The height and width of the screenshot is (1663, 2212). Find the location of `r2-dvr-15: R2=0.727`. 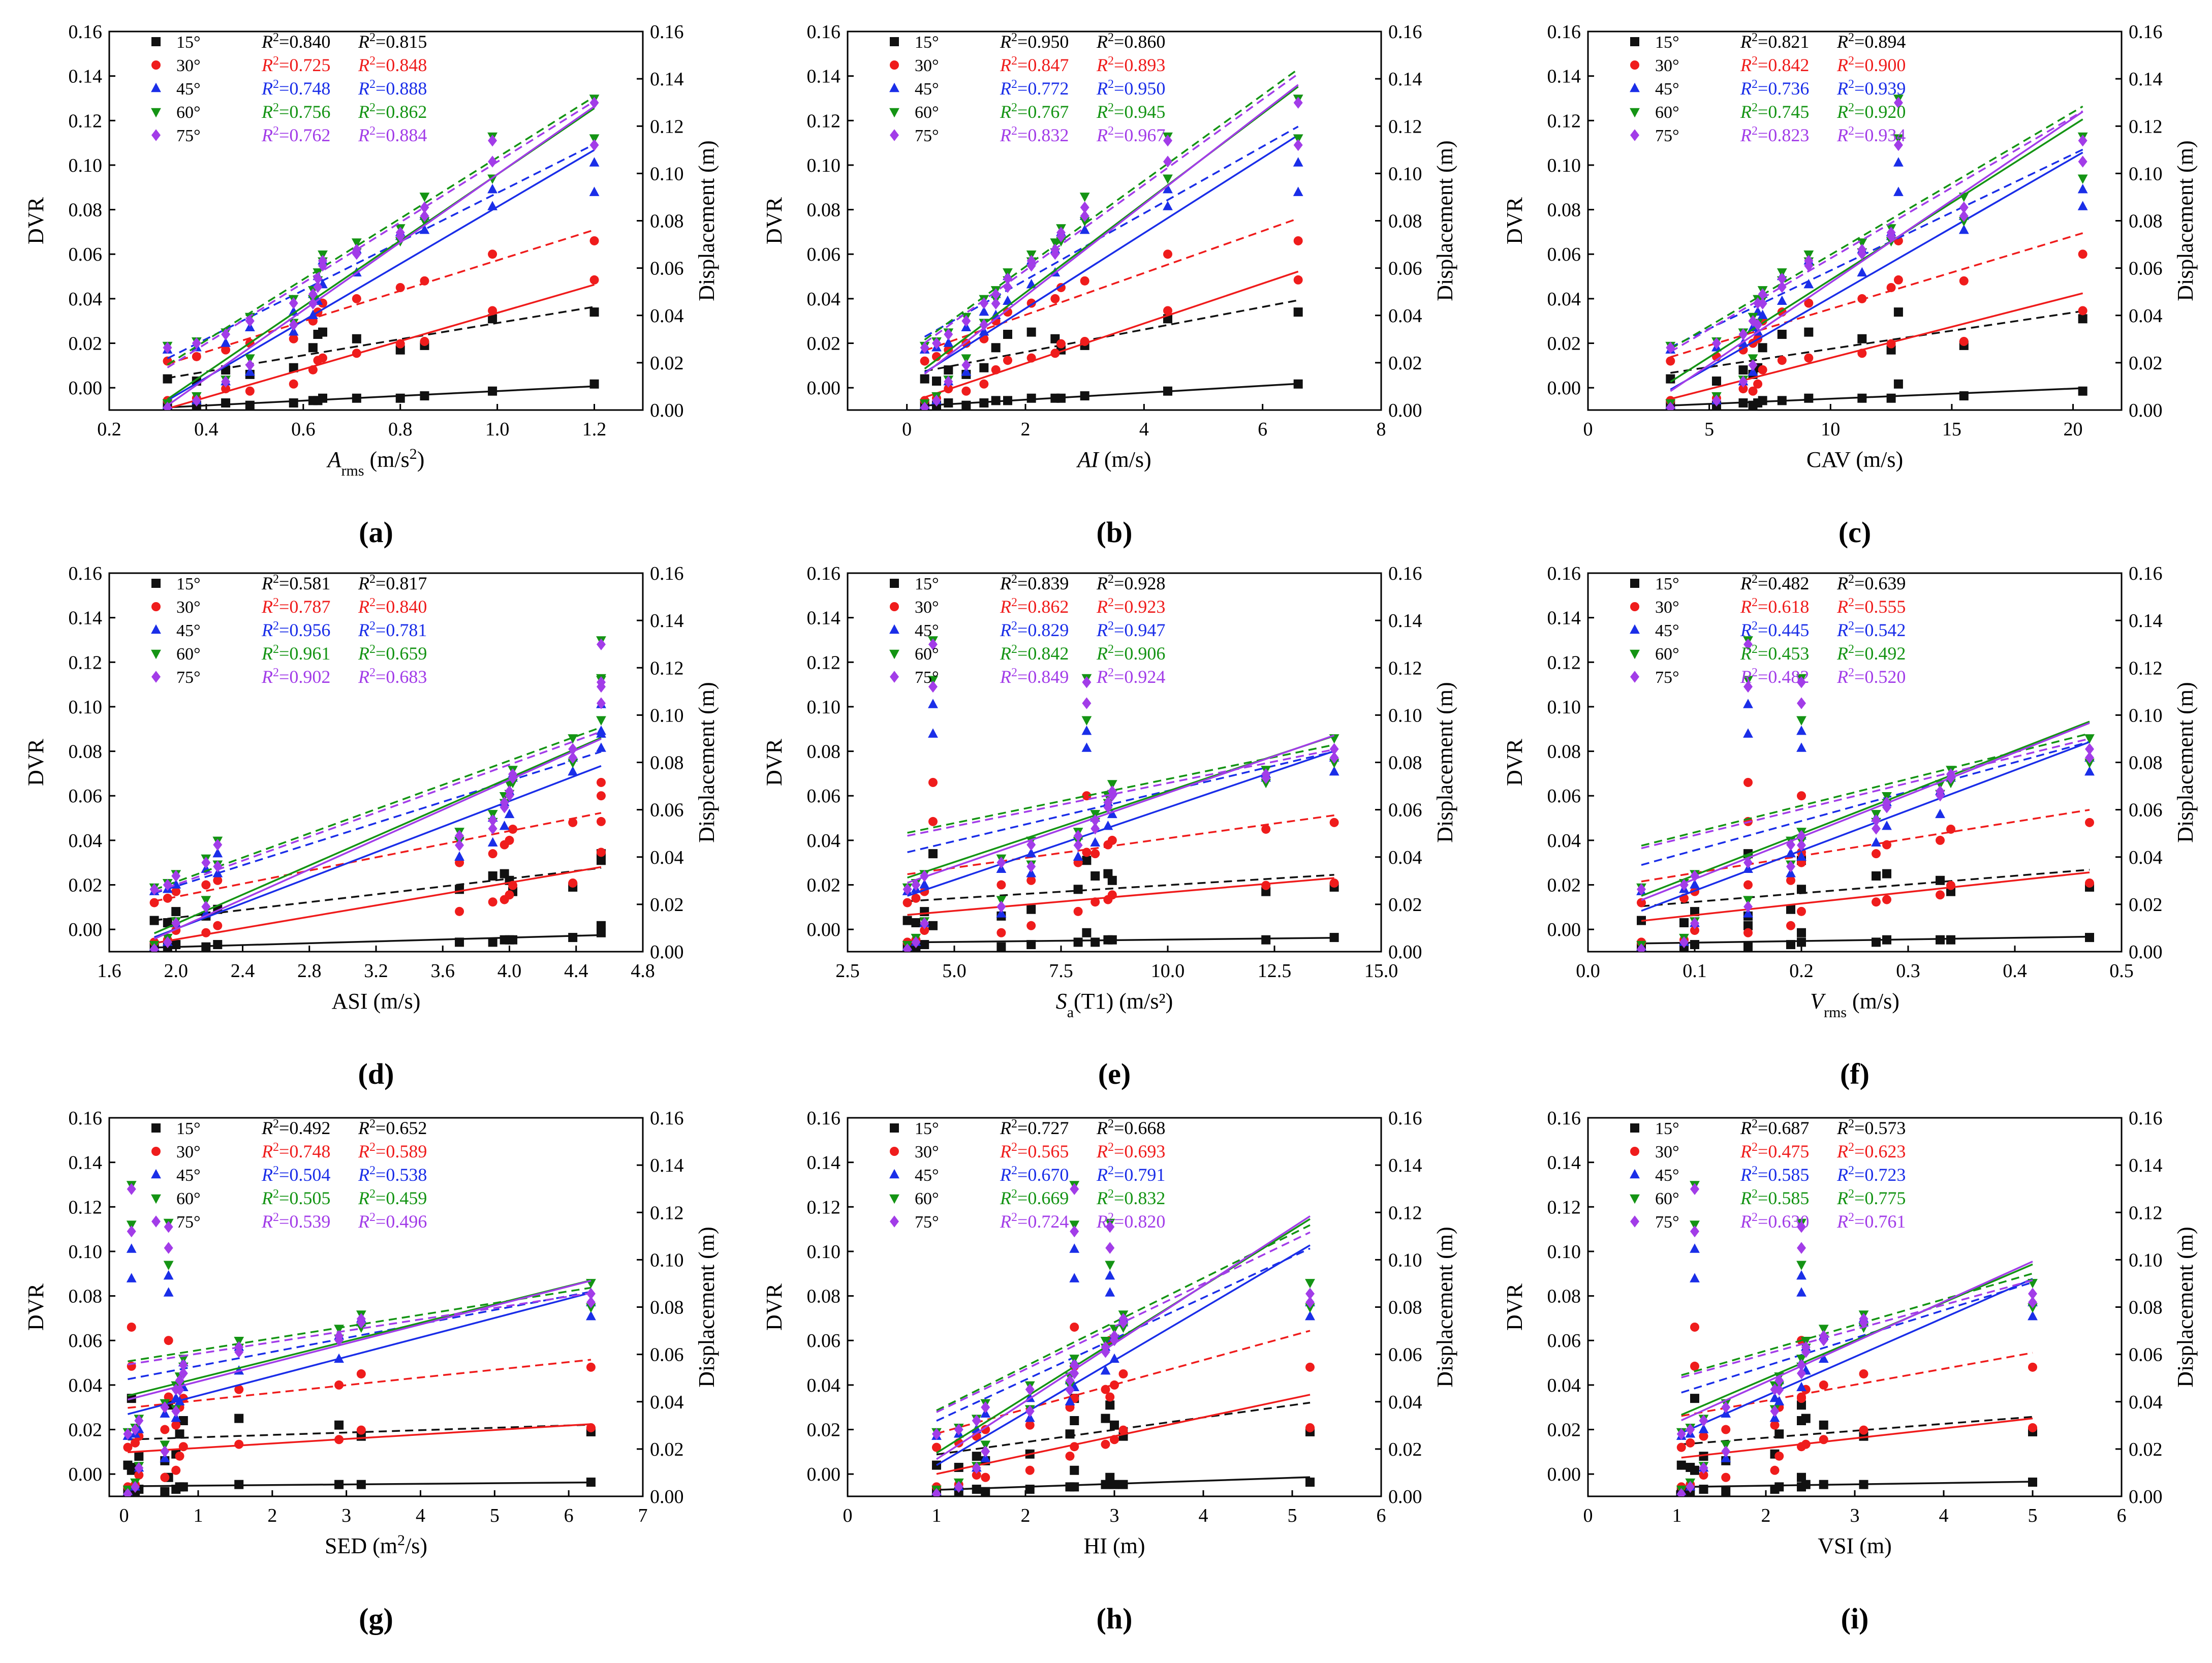

r2-dvr-15: R2=0.727 is located at coordinates (1034, 1127).